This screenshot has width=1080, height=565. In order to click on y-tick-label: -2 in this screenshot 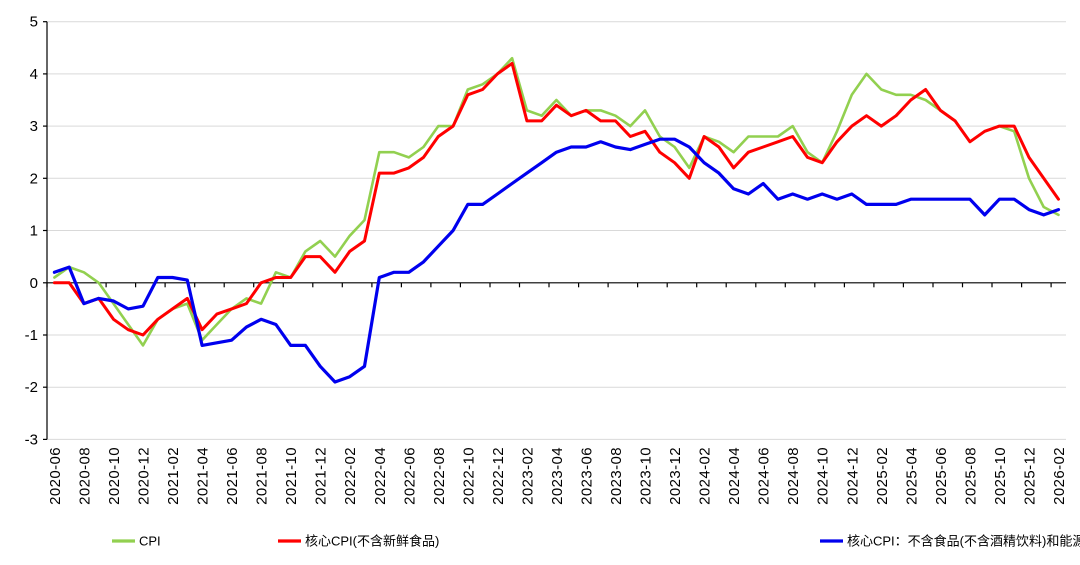, I will do `click(31, 387)`.